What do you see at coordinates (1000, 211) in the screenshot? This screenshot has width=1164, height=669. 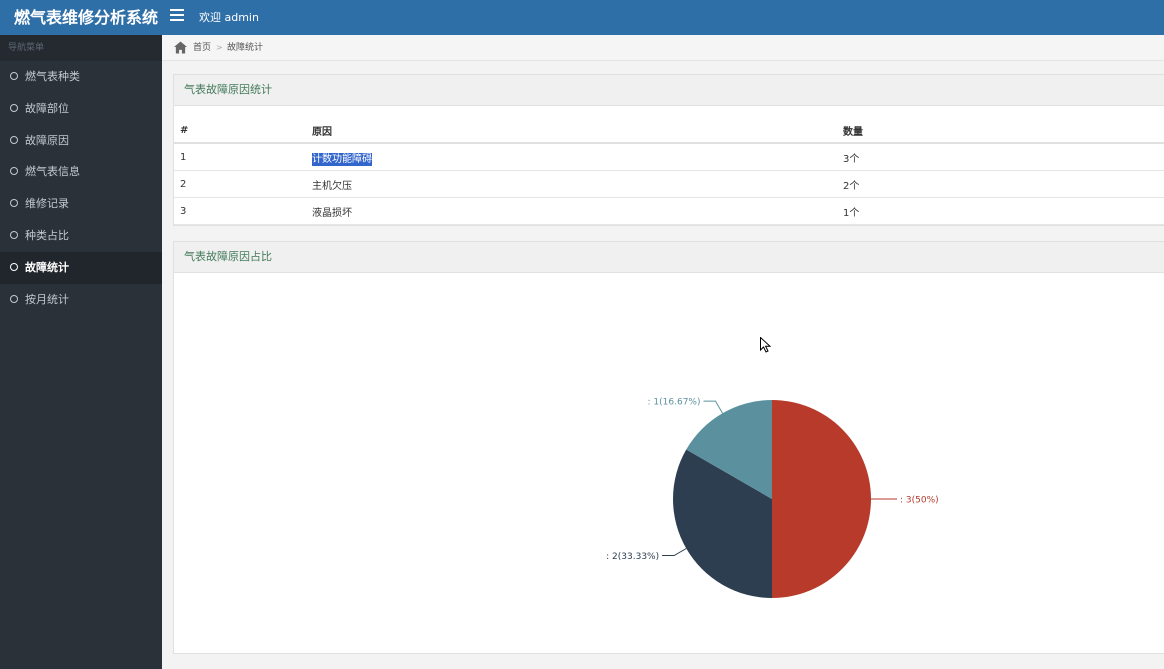 I see `row-count: 1个` at bounding box center [1000, 211].